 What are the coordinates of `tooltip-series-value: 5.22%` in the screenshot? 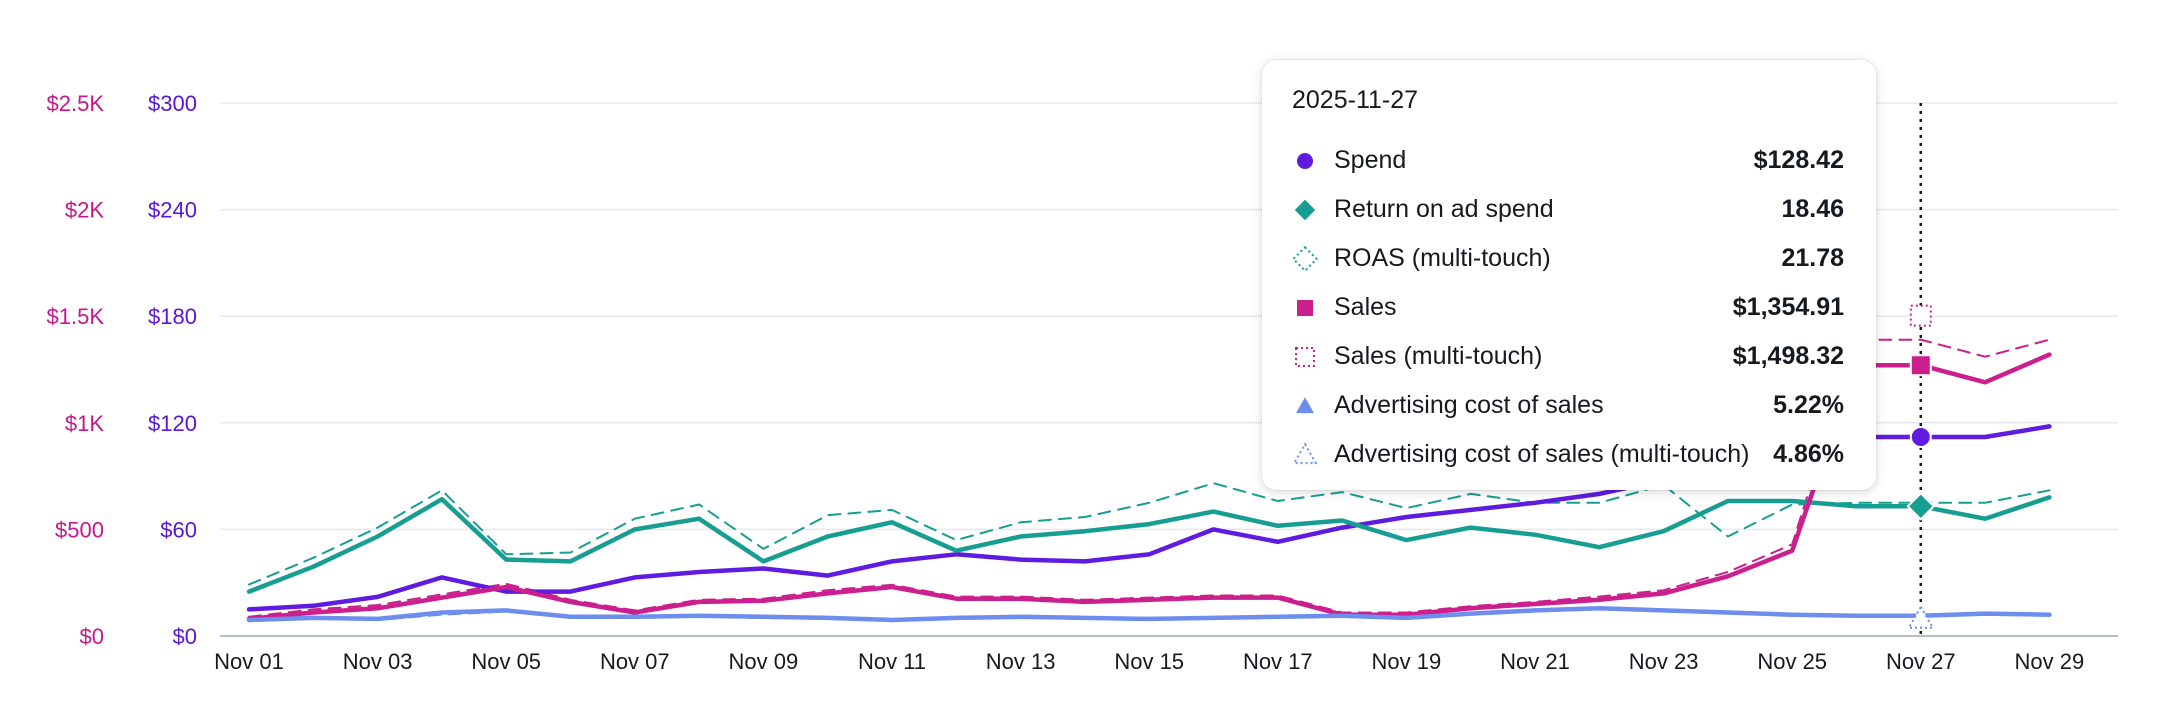 It's located at (1808, 405).